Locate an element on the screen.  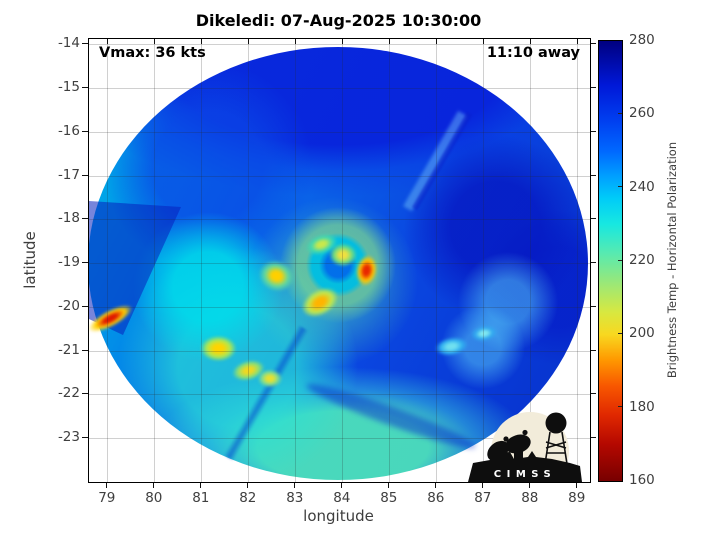
y-tick-label: -19 is located at coordinates (68, 262).